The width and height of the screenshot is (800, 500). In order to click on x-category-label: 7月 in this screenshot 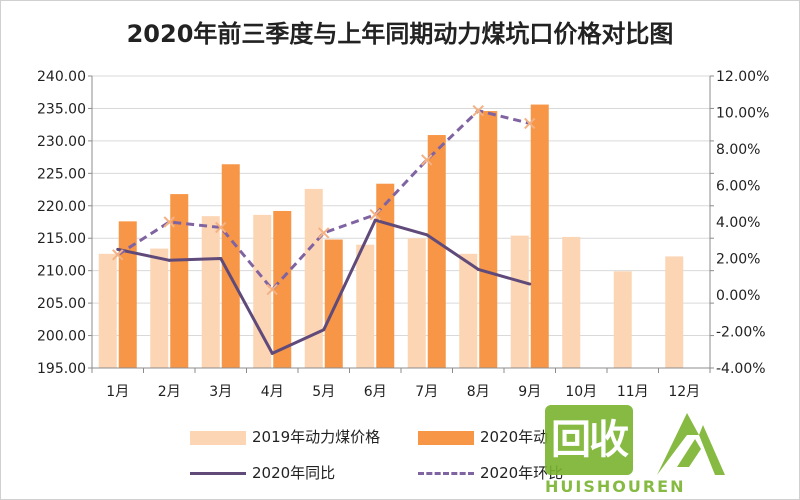, I will do `click(426, 392)`.